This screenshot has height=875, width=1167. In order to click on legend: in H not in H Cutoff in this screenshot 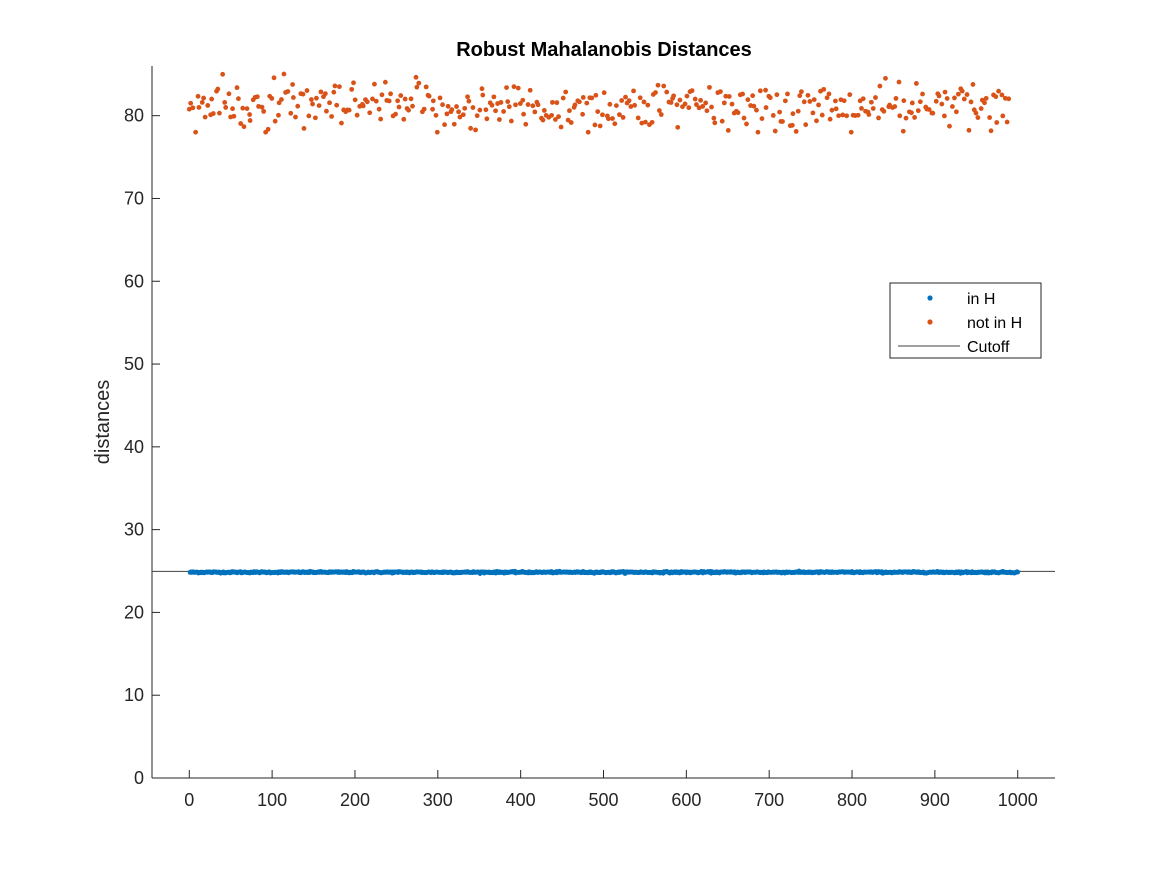, I will do `click(965, 320)`.